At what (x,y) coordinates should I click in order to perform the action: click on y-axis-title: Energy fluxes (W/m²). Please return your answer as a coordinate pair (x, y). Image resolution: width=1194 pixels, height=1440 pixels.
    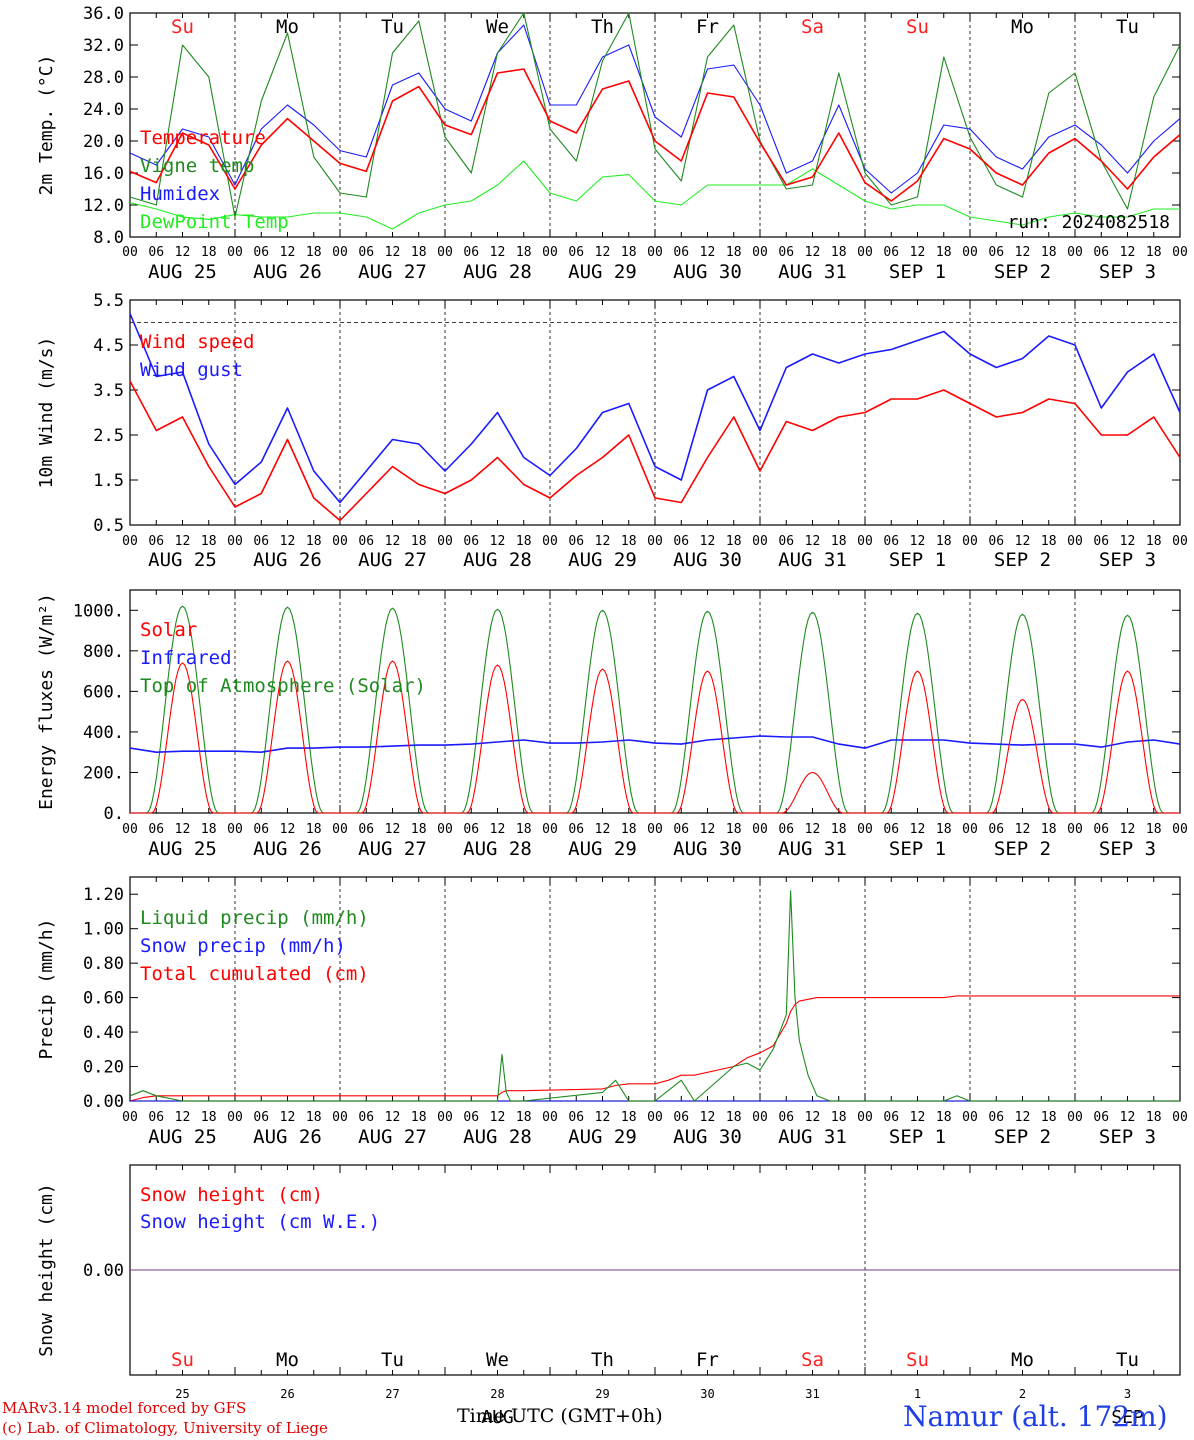
    Looking at the image, I should click on (46, 701).